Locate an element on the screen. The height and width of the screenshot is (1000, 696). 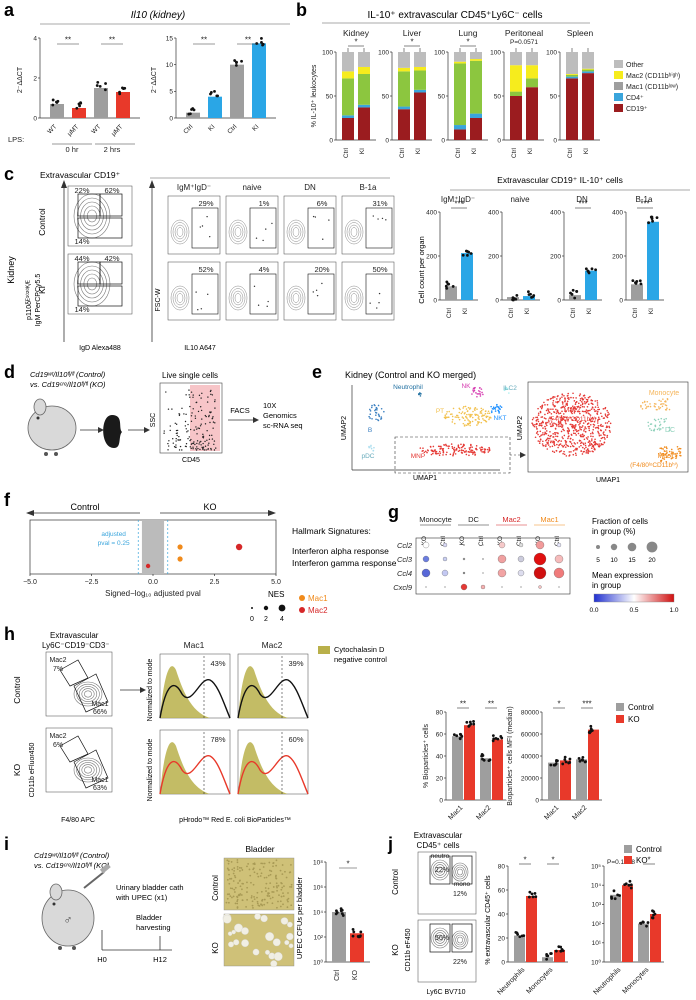
panel-j-row-control: Control is located at coordinates (395, 882).